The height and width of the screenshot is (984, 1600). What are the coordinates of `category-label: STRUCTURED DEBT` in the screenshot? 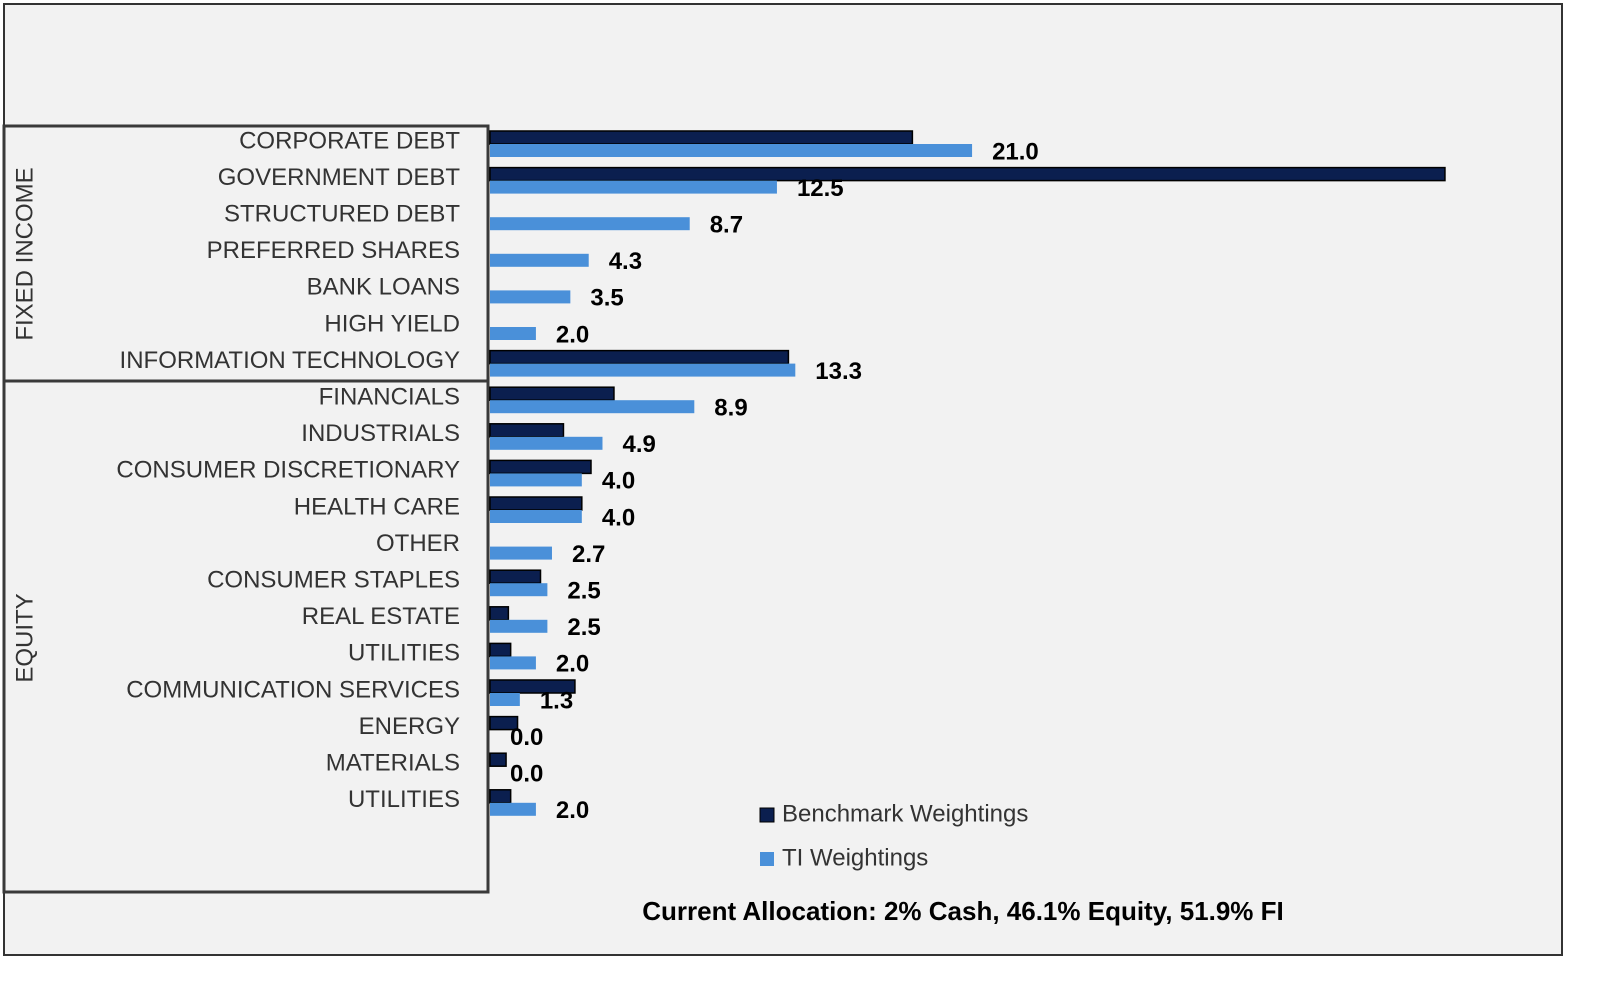 It's located at (342, 214).